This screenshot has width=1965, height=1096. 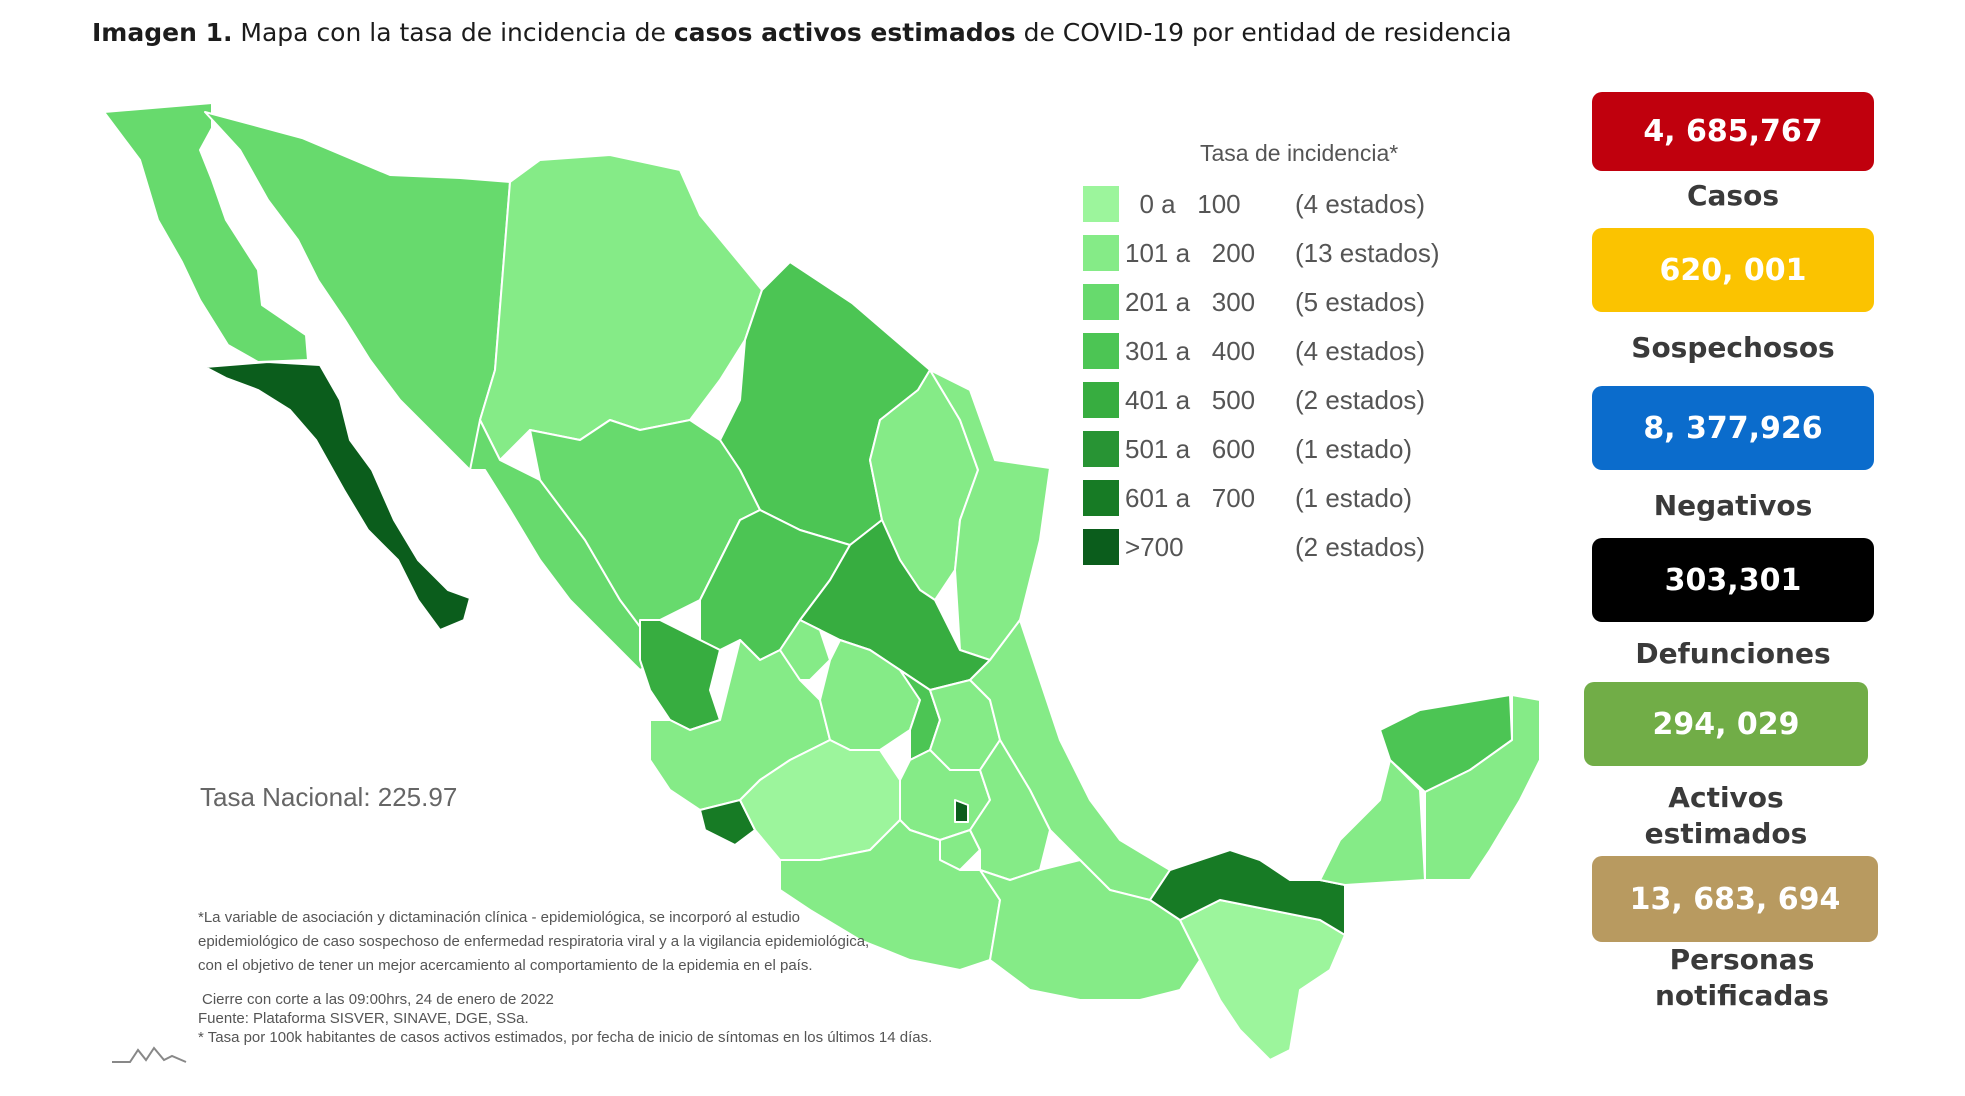 I want to click on state-sonora, so click(x=357, y=291).